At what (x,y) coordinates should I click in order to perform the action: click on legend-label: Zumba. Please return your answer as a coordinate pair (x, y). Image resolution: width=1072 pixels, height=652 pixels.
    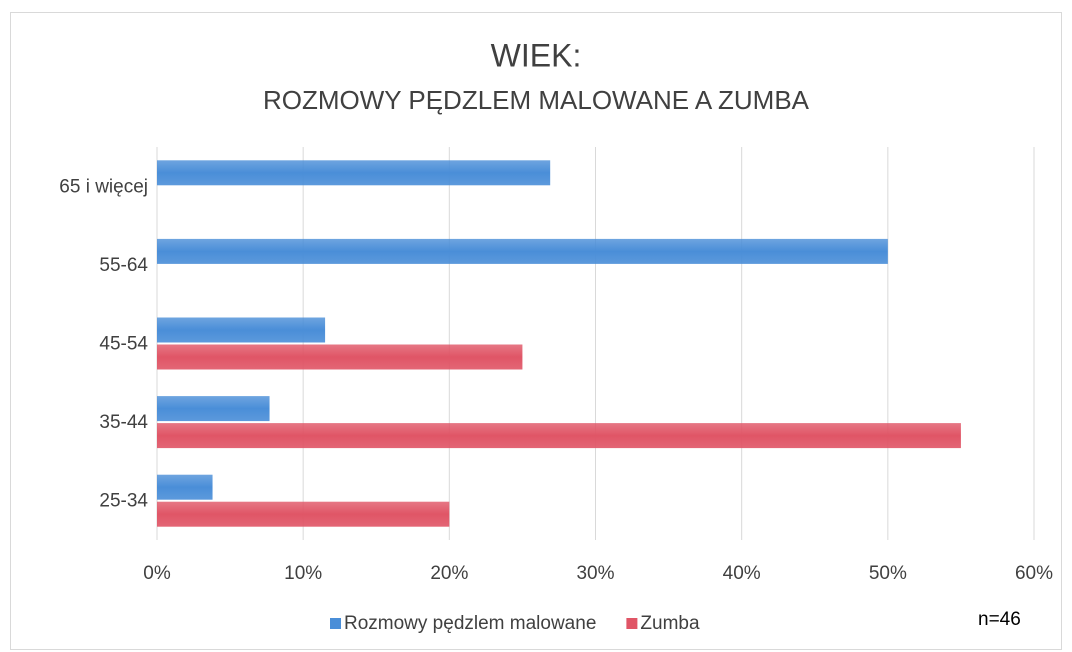
    Looking at the image, I should click on (670, 623).